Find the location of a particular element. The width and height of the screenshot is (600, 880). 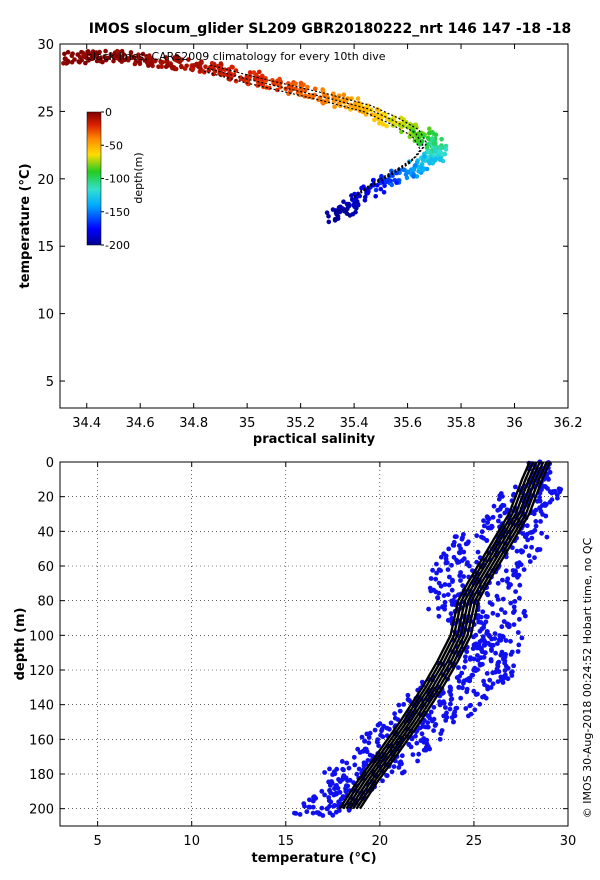

profile-y-tick-label: 120 is located at coordinates (41, 671).